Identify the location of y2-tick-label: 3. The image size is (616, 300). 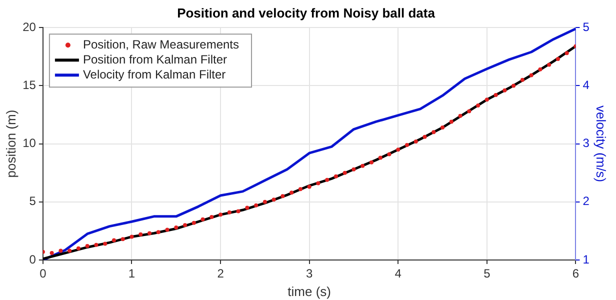
(586, 143).